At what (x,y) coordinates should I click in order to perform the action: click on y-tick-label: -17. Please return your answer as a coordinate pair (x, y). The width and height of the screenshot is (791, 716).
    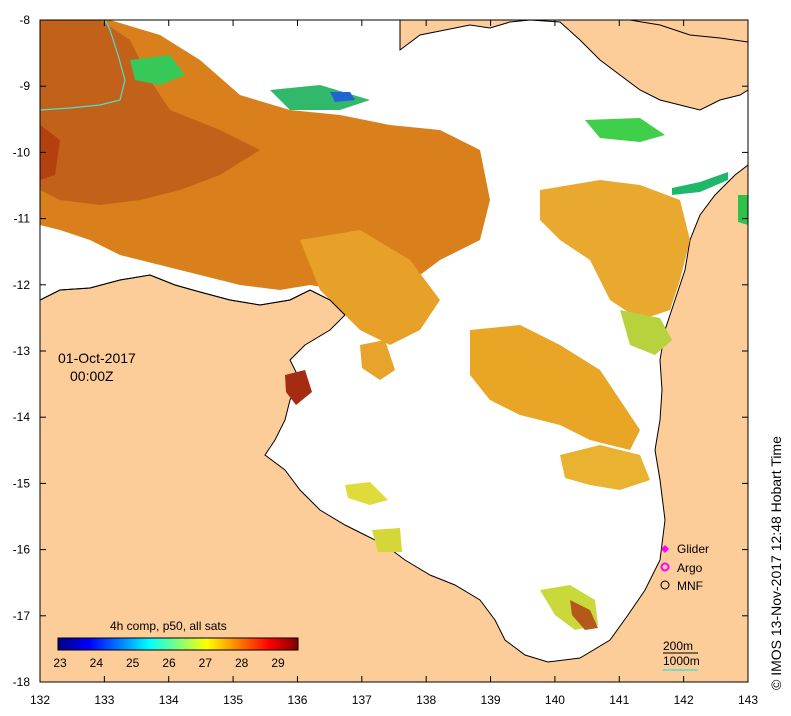
    Looking at the image, I should click on (22, 616).